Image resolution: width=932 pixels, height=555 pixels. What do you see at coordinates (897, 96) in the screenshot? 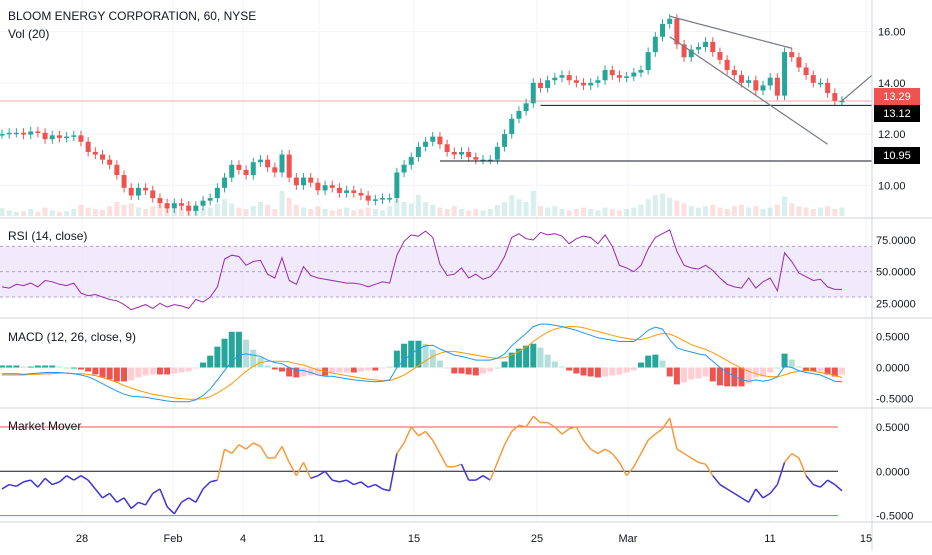
I see `last-price-badge-bg` at bounding box center [897, 96].